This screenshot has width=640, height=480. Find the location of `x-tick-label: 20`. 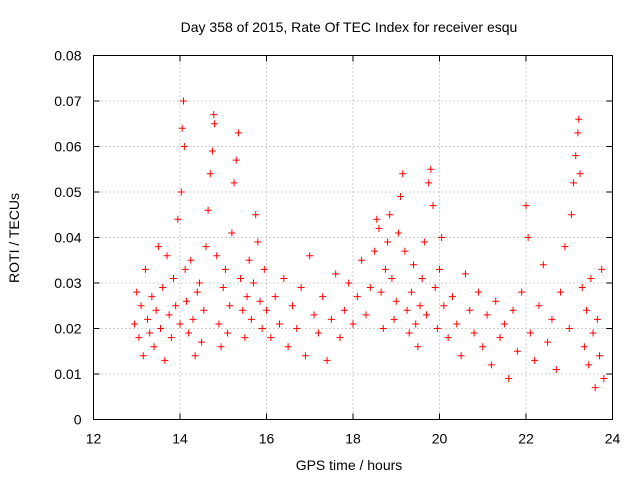

x-tick-label: 20 is located at coordinates (440, 439).